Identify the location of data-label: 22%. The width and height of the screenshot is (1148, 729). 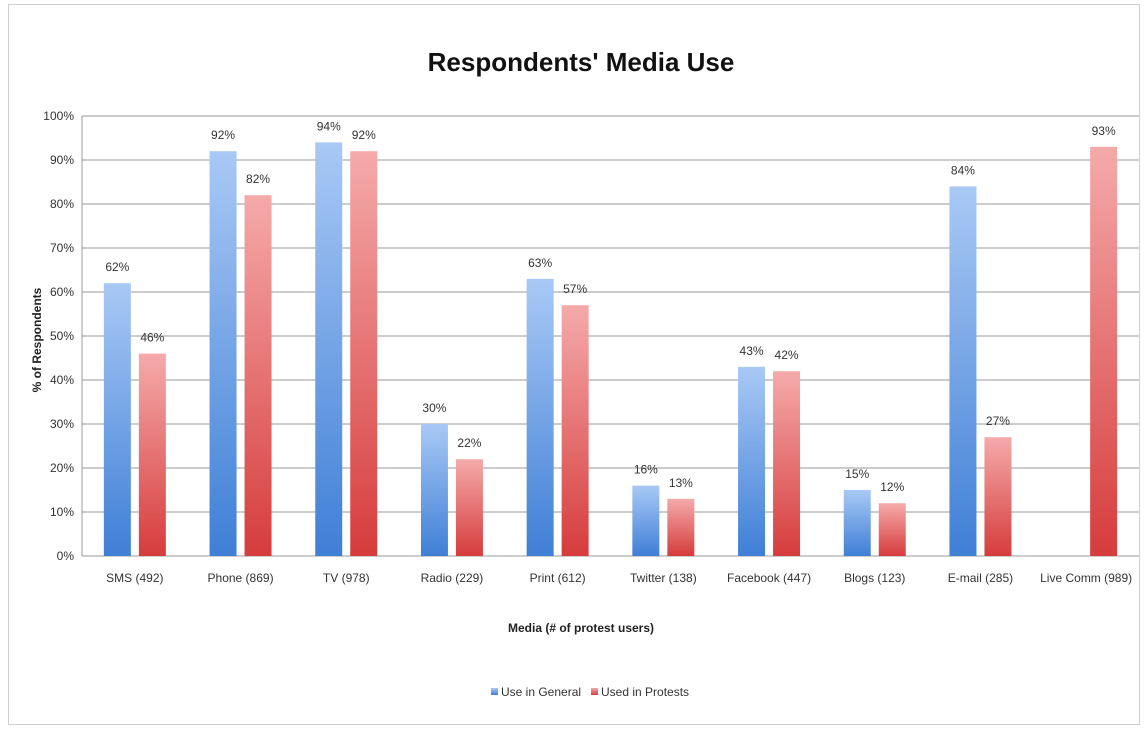
(469, 443).